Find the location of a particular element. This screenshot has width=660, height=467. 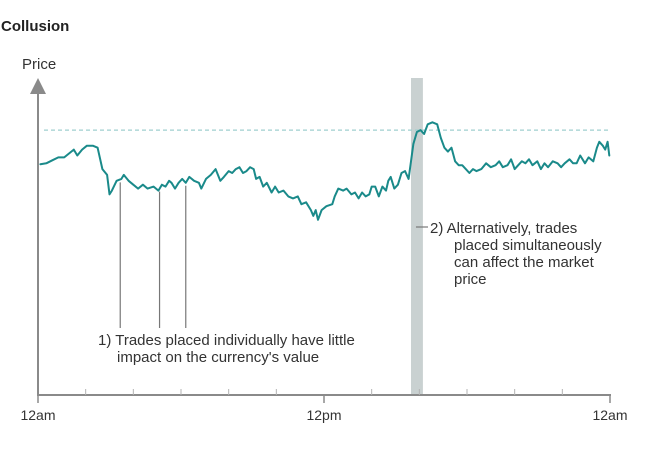

annotation-pointers is located at coordinates (273, 255).